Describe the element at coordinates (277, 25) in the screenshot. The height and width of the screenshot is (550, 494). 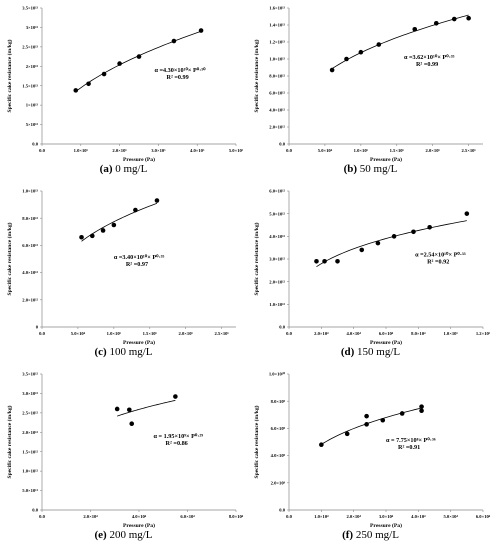
I see `y-tick-label: 1.4×10¹³` at that location.